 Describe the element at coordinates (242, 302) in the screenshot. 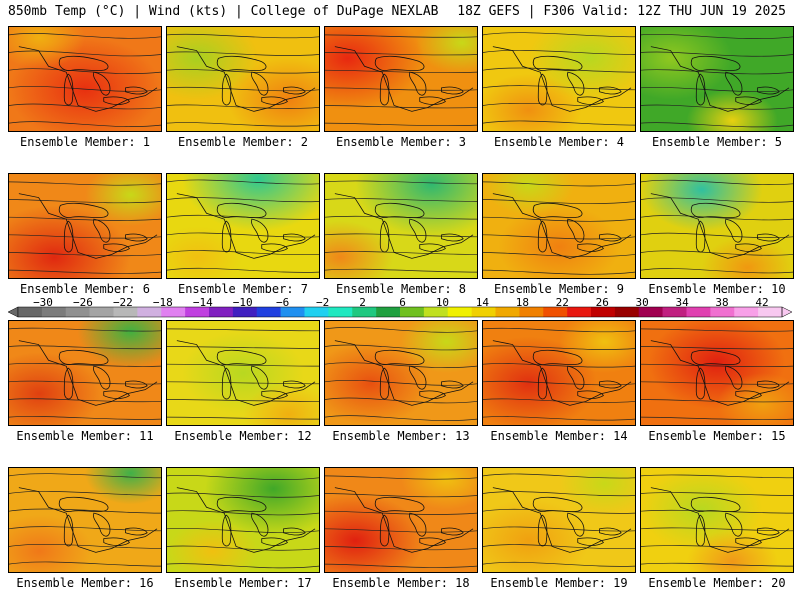

I see `colorbar-tick: −10` at that location.